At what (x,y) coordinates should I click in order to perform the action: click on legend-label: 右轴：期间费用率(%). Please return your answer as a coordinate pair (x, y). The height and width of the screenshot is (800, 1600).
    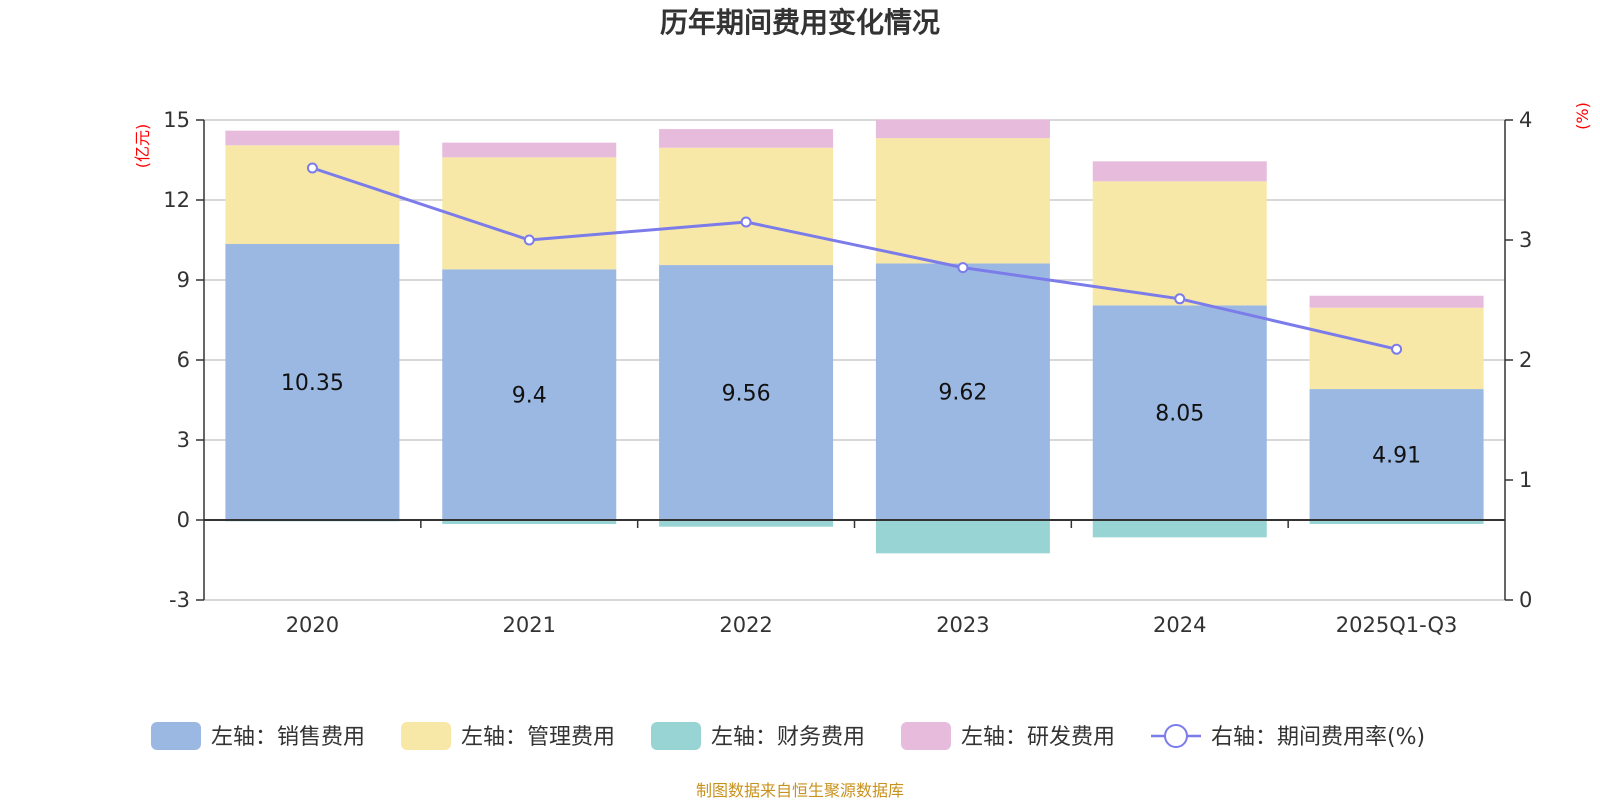
    Looking at the image, I should click on (1318, 737).